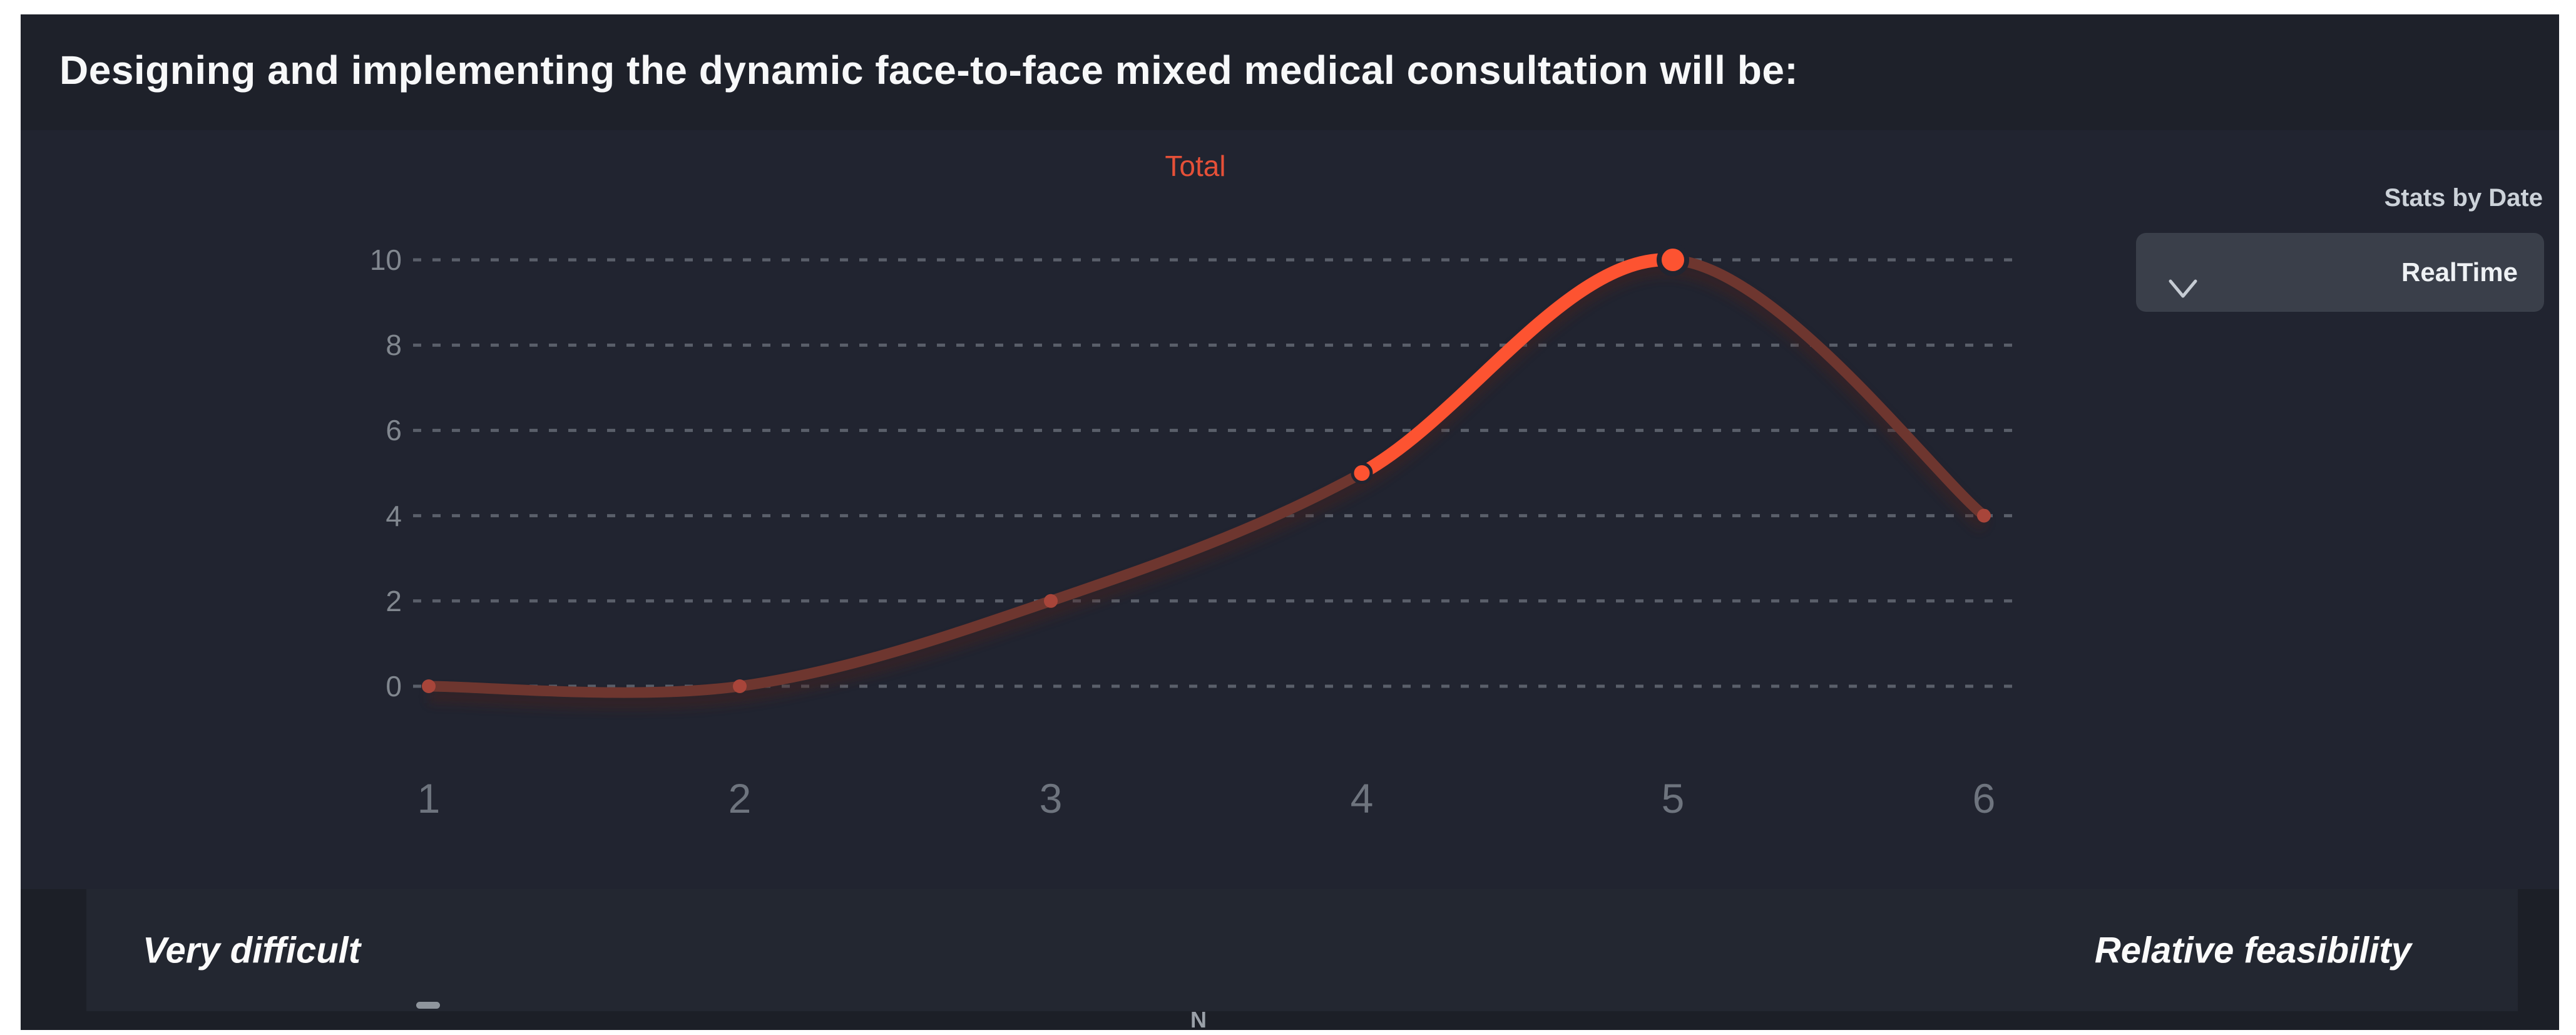  I want to click on y-tick-label: 8, so click(394, 346).